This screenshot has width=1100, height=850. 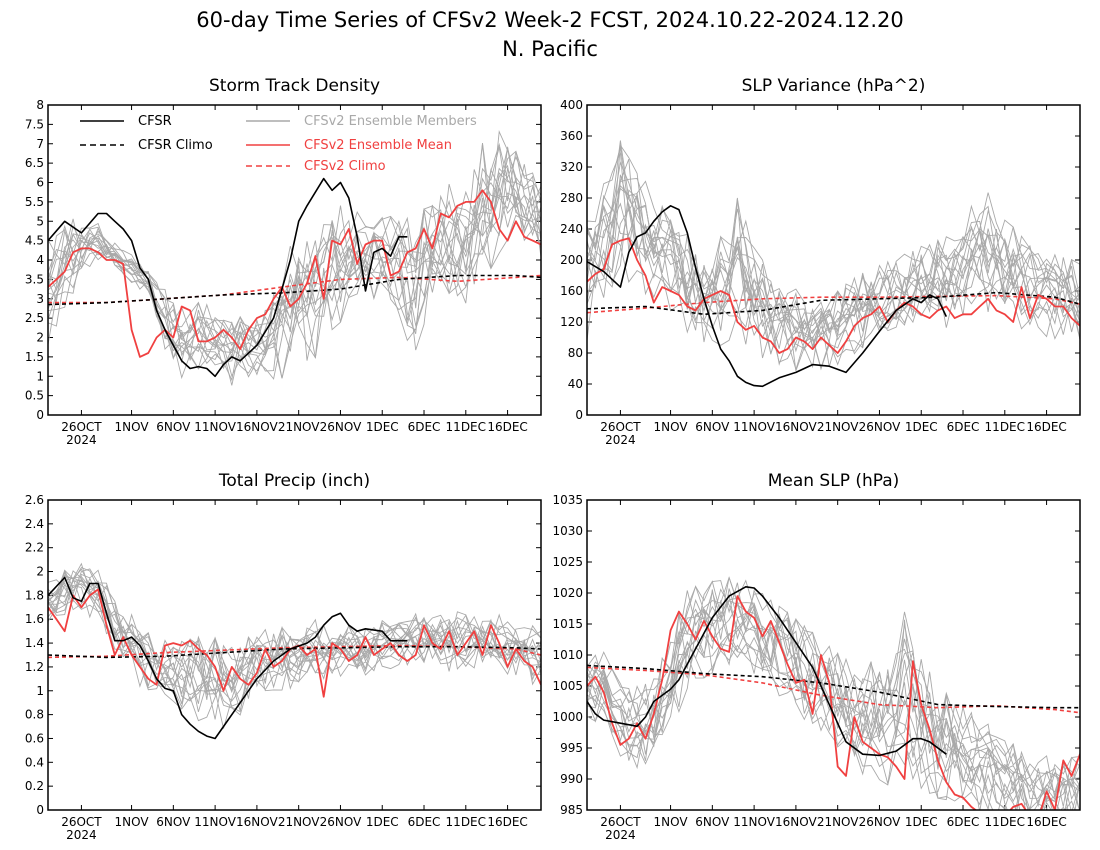 What do you see at coordinates (571, 136) in the screenshot?
I see `y-tick-label: 360` at bounding box center [571, 136].